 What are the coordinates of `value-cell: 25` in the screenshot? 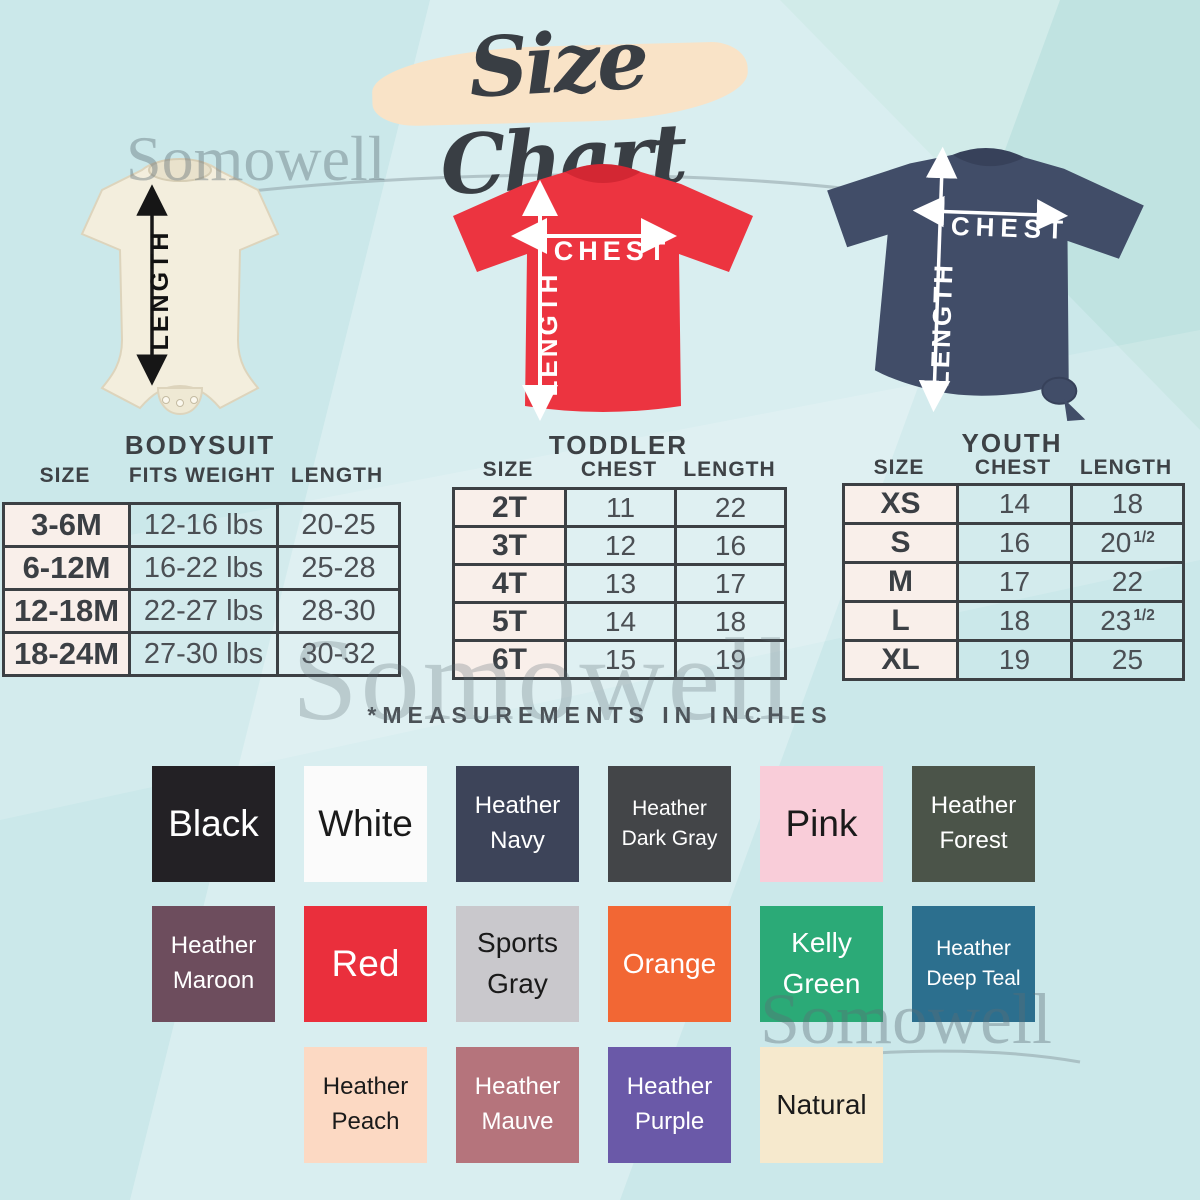 It's located at (1127, 660).